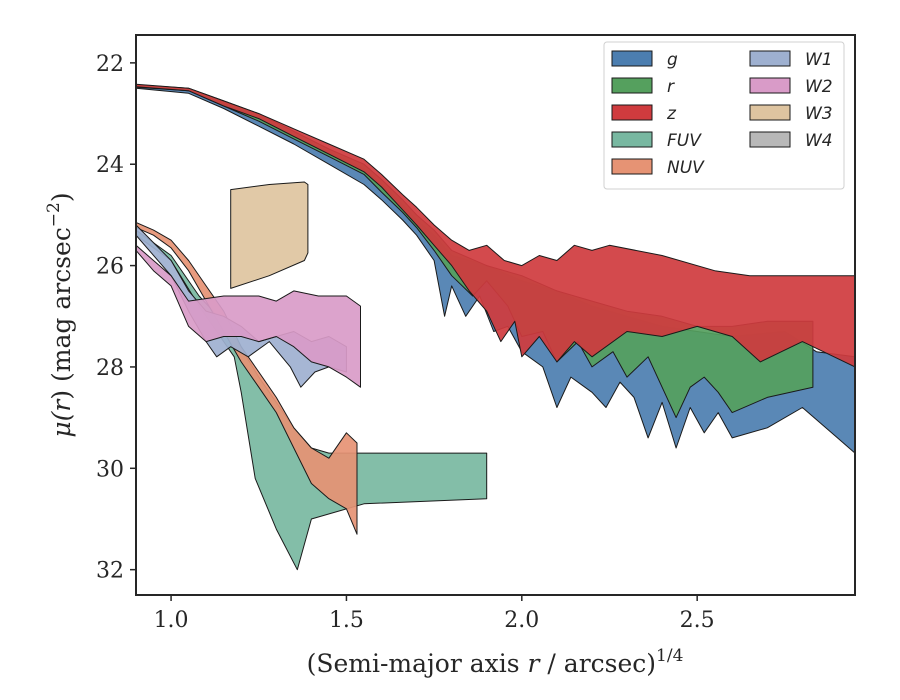 This screenshot has height=700, width=900. Describe the element at coordinates (672, 60) in the screenshot. I see `legend-label: g` at that location.